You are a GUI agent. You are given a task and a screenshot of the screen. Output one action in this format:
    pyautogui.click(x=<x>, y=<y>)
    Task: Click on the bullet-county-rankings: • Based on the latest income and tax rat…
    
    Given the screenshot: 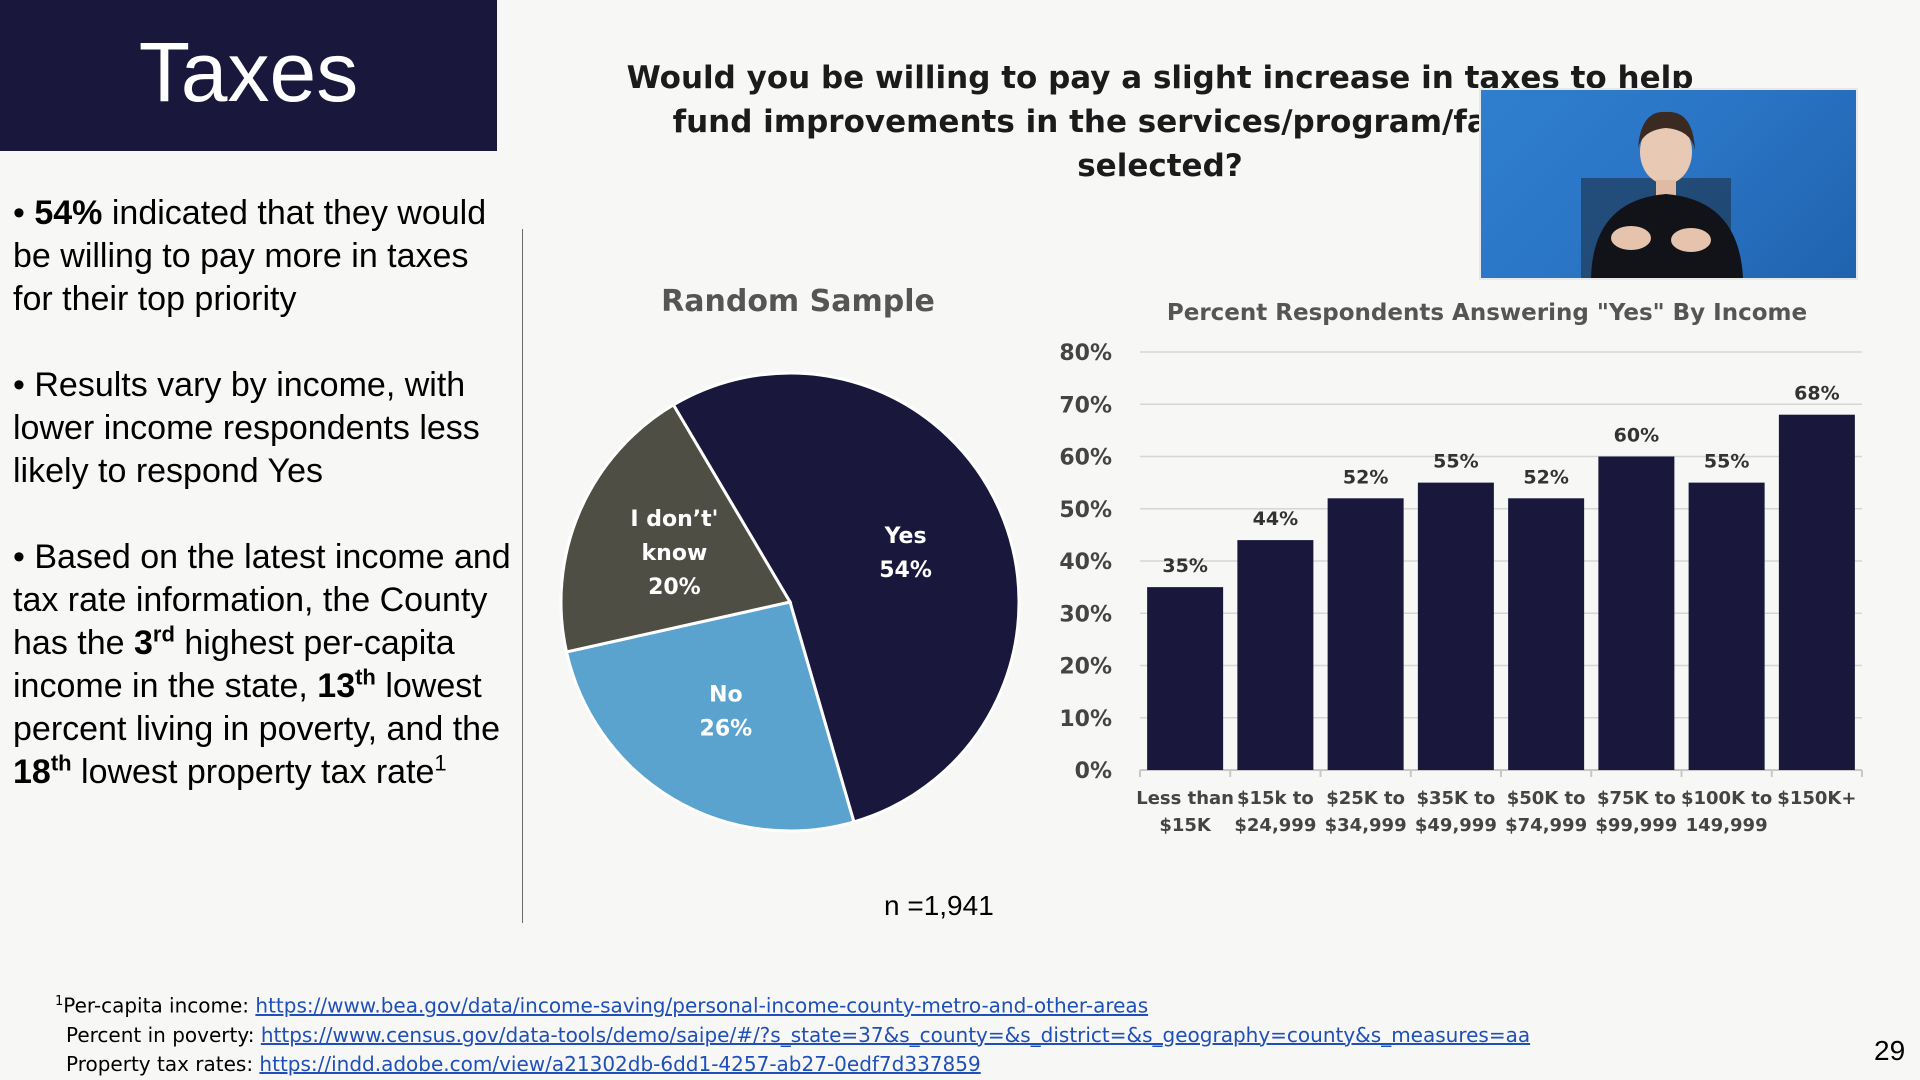 What is the action you would take?
    pyautogui.click(x=262, y=664)
    